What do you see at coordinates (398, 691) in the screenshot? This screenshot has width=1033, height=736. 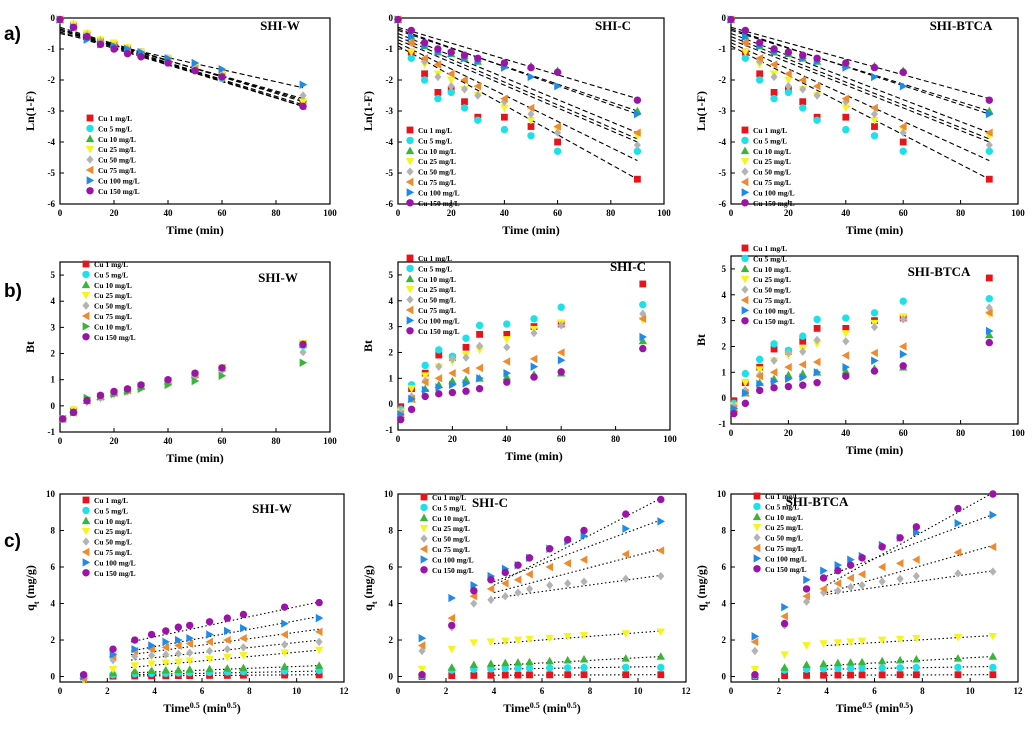 I see `x-tick-label: 0` at bounding box center [398, 691].